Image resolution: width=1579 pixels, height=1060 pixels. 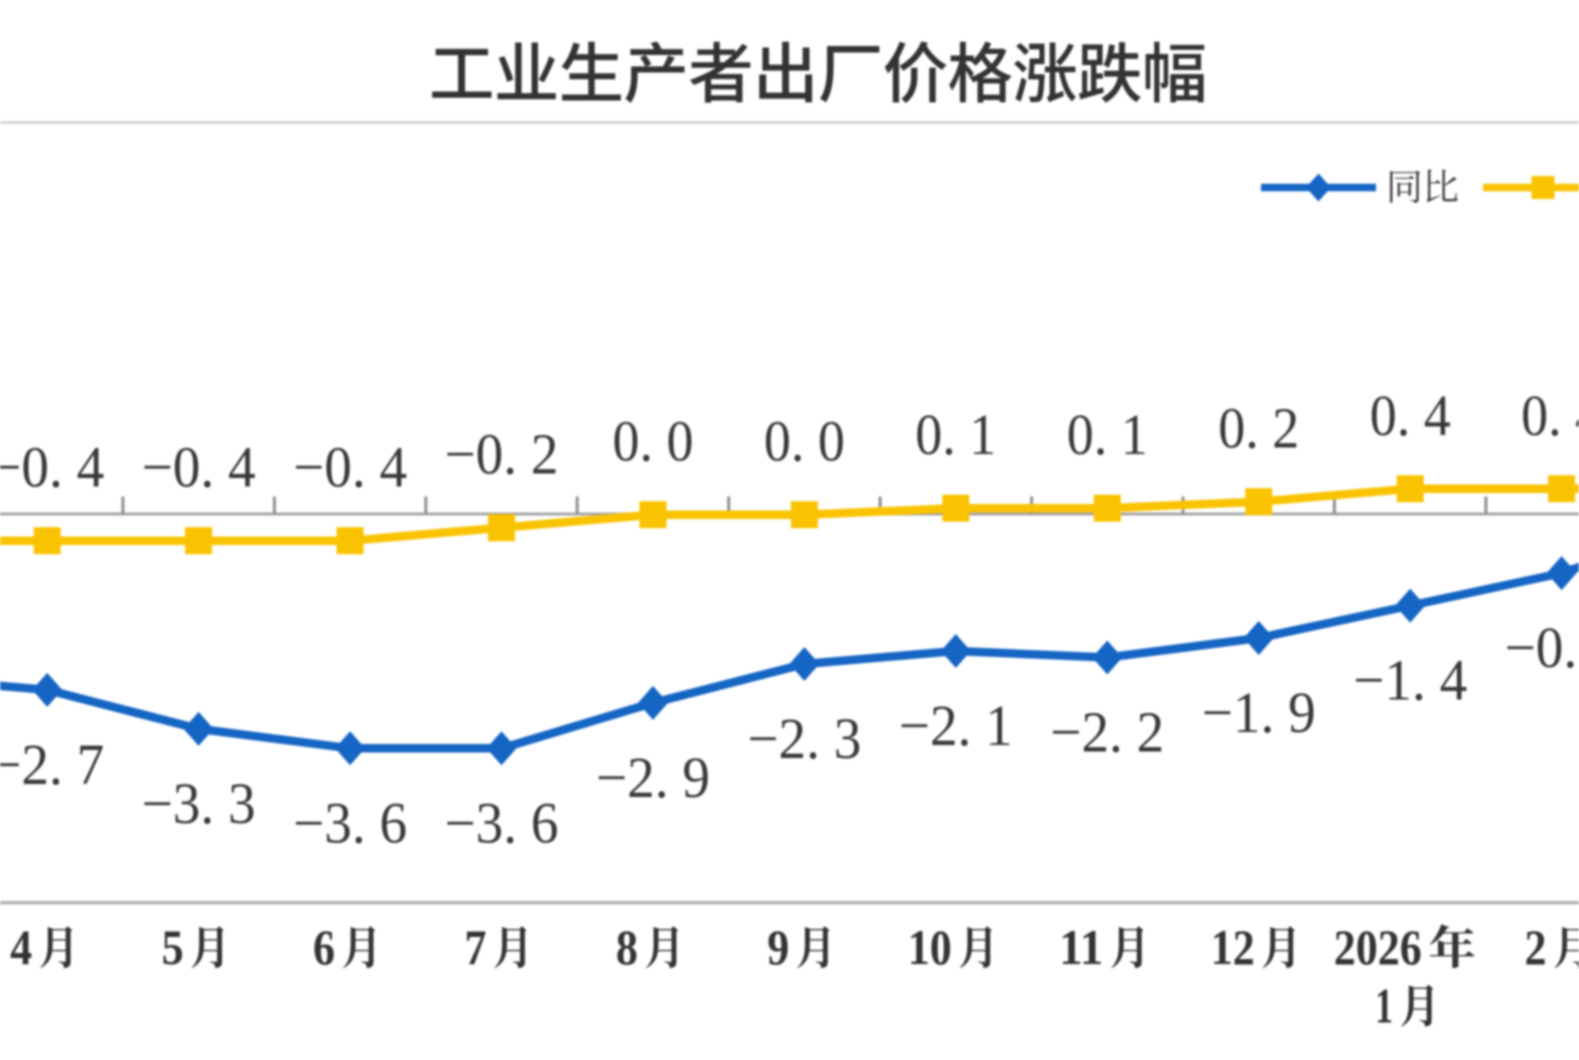 I want to click on svg-text: 9, so click(x=778, y=947).